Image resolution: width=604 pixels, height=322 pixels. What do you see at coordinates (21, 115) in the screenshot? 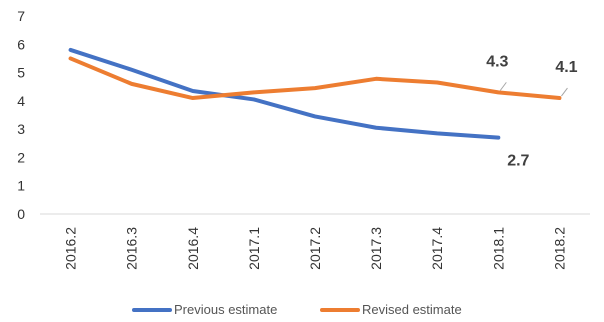
I see `y-axis: 0 1 2 3 4 5 6 7` at bounding box center [21, 115].